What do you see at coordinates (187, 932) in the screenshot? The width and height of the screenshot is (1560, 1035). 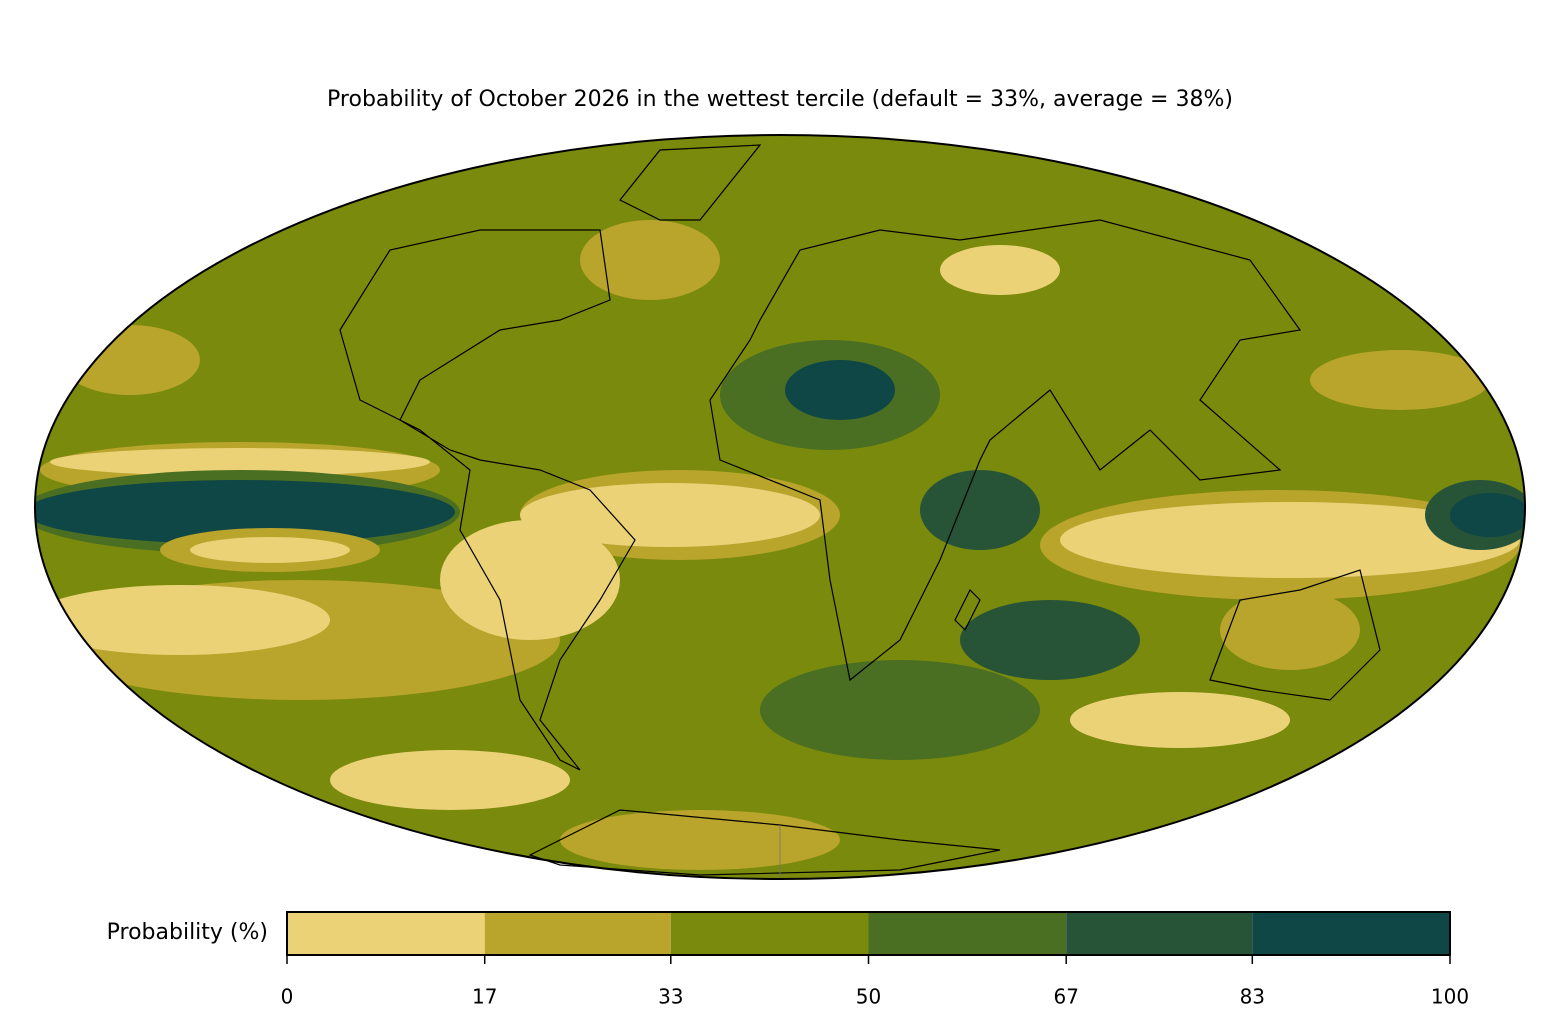 I see `colorbar-label: Probability (%)` at bounding box center [187, 932].